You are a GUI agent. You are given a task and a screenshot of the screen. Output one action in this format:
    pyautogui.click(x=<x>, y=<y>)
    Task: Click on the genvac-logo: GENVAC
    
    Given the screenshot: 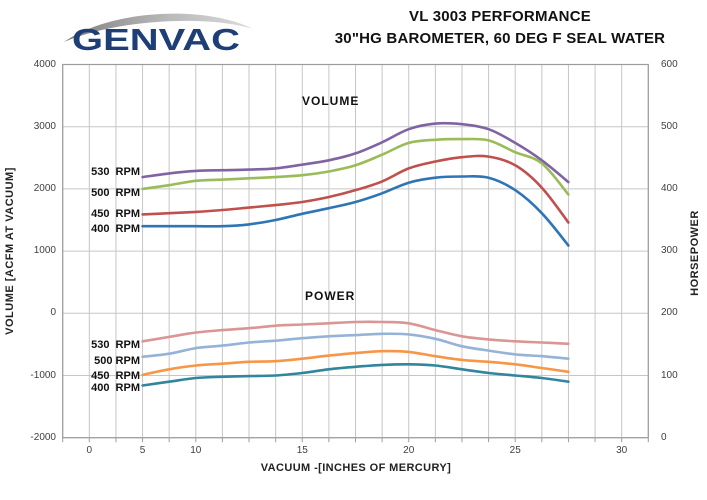 What is the action you would take?
    pyautogui.click(x=156, y=29)
    